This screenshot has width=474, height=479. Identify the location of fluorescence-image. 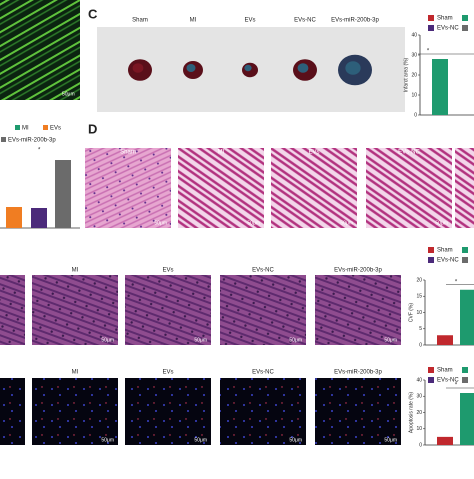
(40, 50).